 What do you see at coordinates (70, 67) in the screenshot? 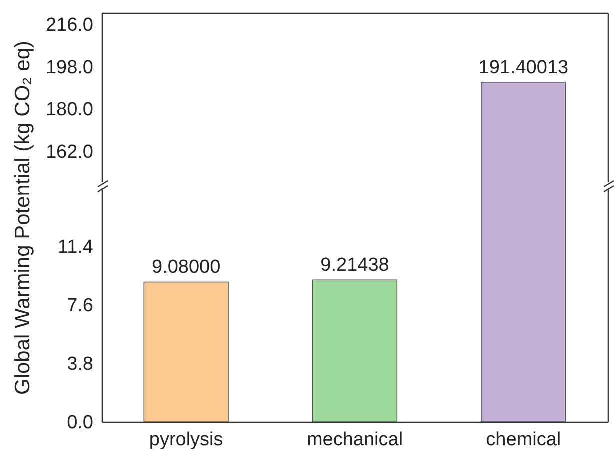
I see `y-tick-label: 198.0` at bounding box center [70, 67].